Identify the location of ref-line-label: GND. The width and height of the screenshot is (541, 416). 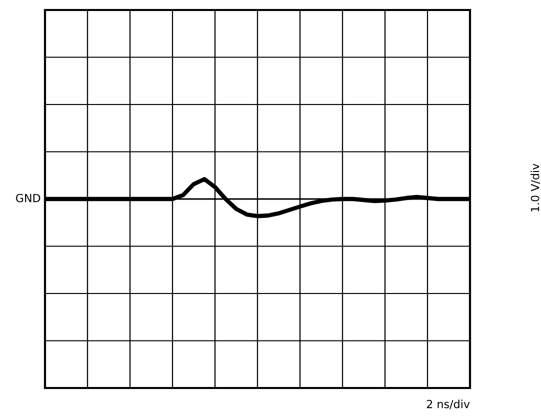
(28, 198).